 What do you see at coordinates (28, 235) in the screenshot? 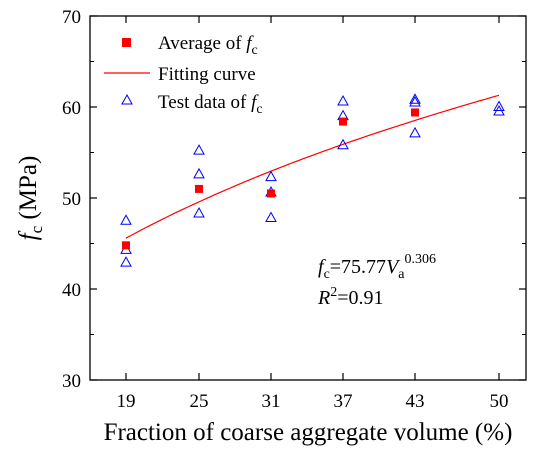
I see `y-axis-label-var: f` at bounding box center [28, 235].